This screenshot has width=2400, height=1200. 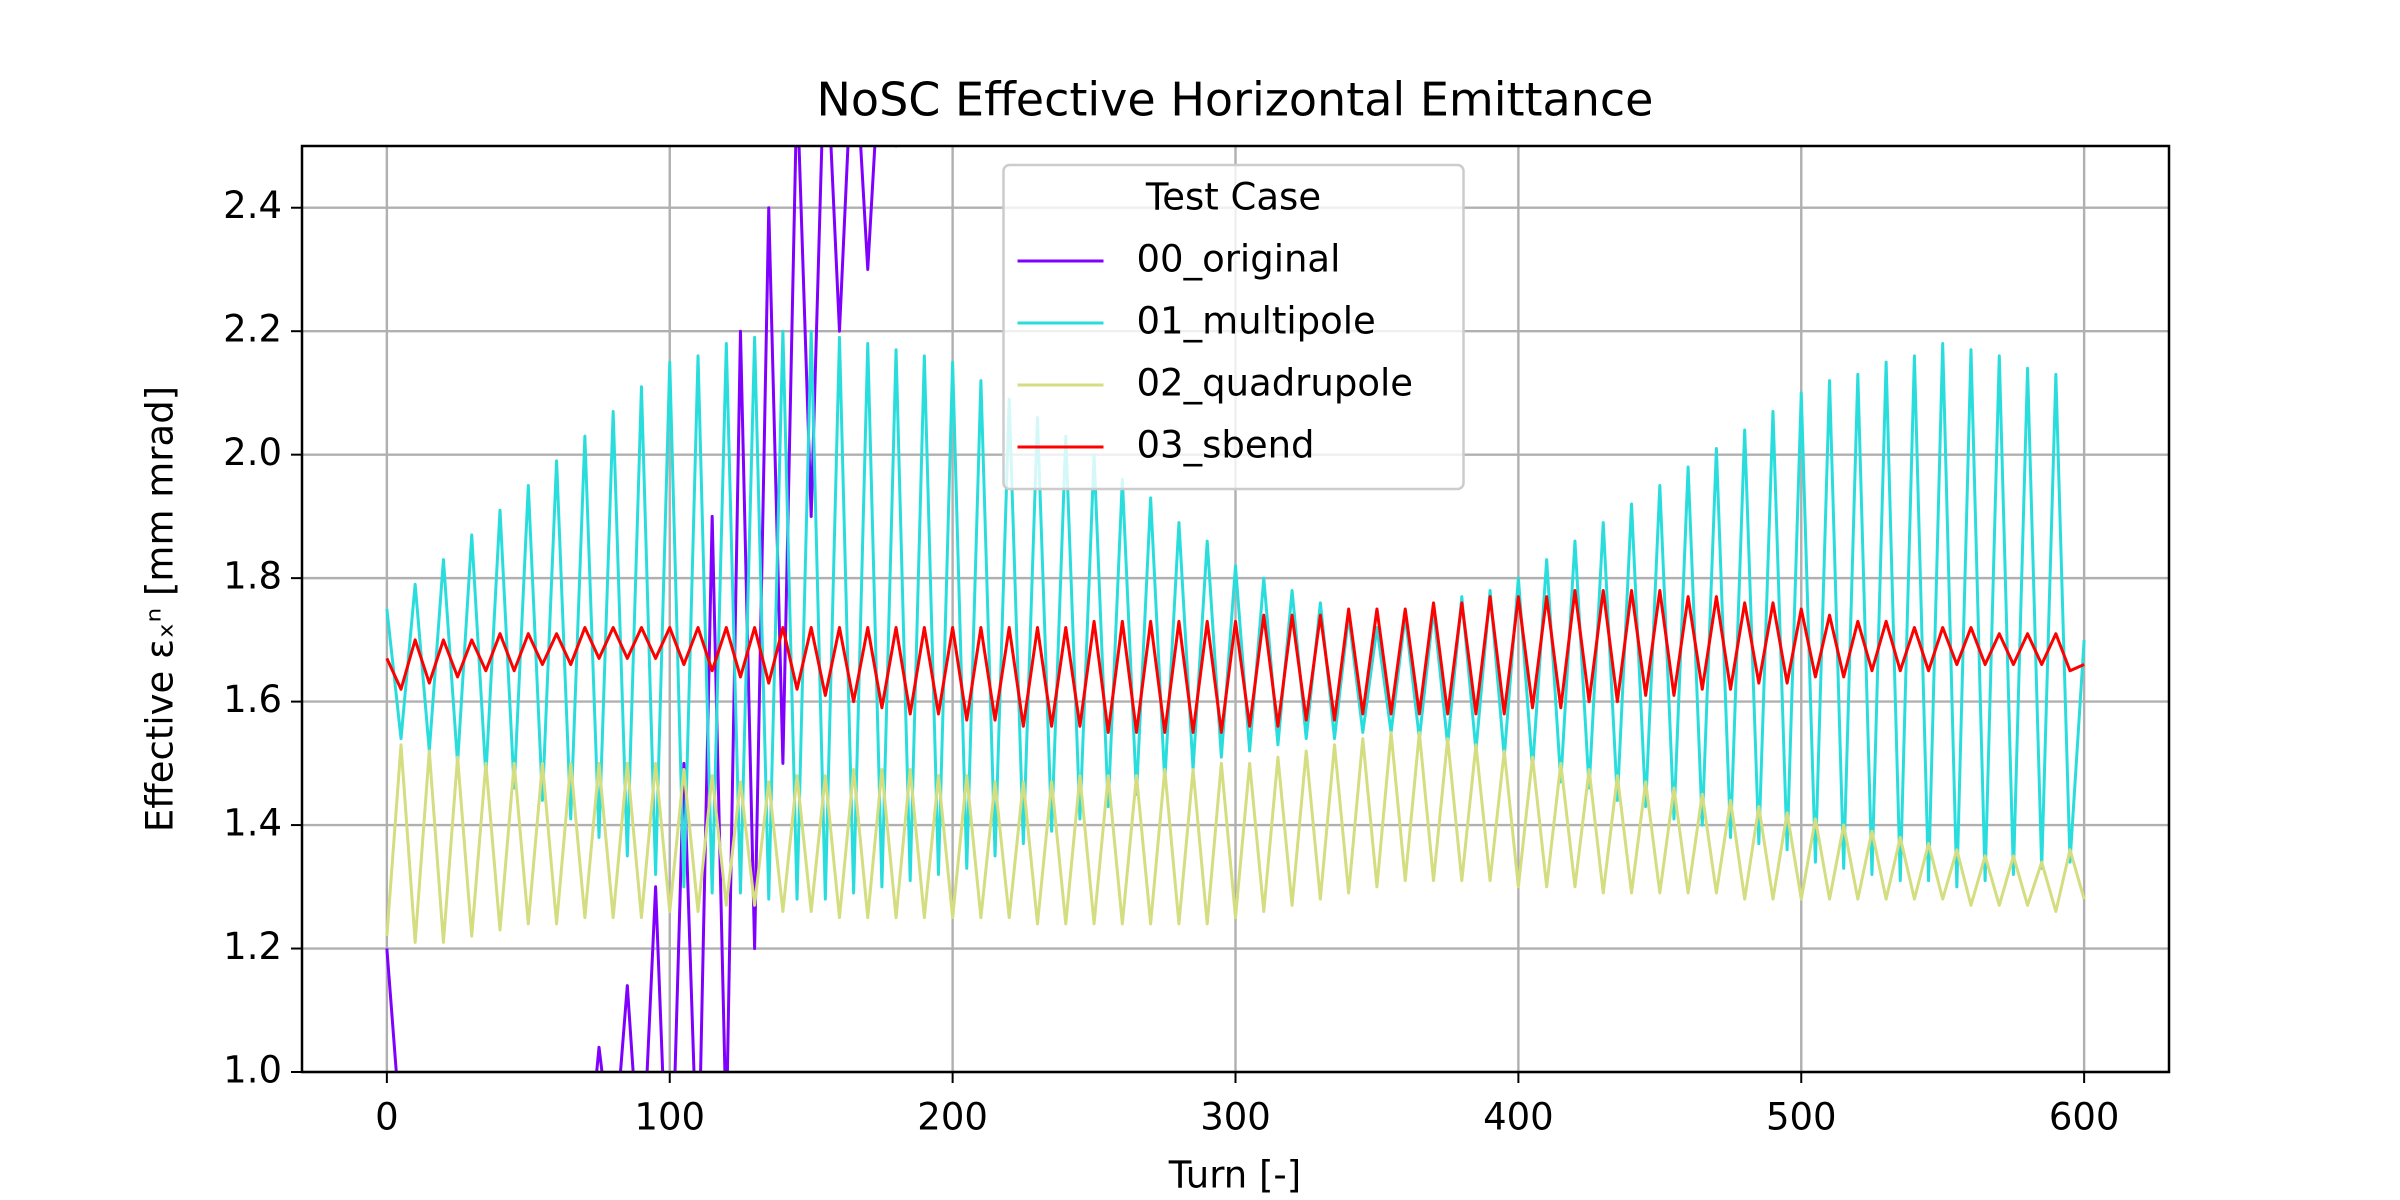 What do you see at coordinates (2084, 1117) in the screenshot?
I see `x-tick-label: 600` at bounding box center [2084, 1117].